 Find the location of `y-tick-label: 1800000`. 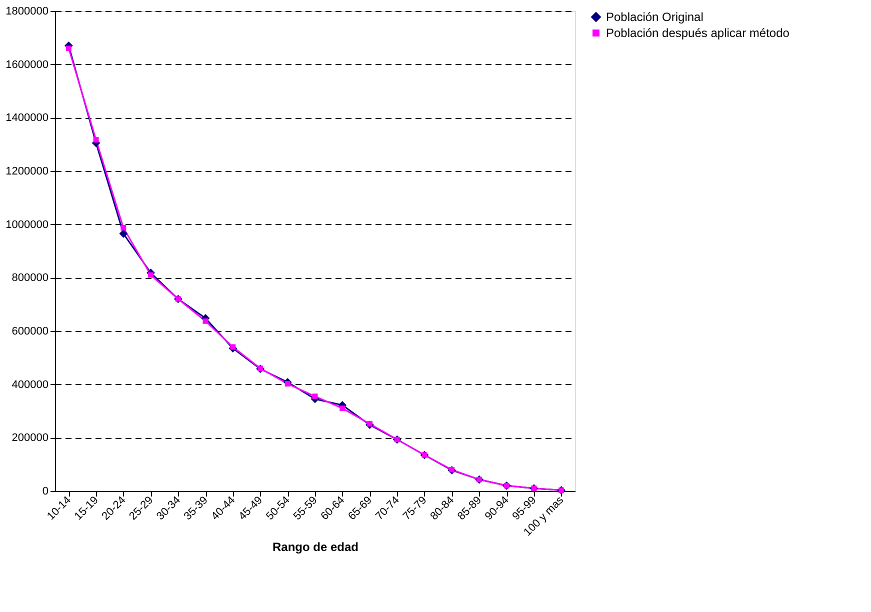

y-tick-label: 1800000 is located at coordinates (27, 12).